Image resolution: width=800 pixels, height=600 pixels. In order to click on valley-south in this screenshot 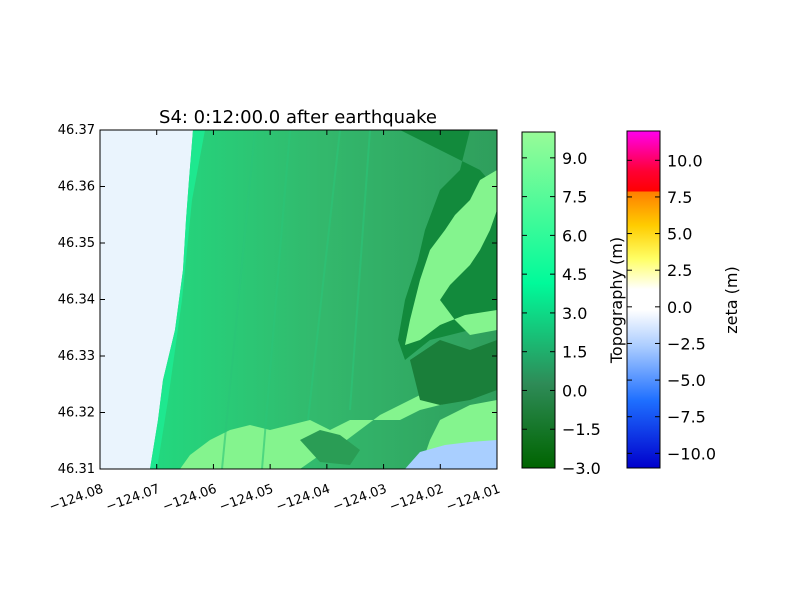, I will do `click(330, 447)`.